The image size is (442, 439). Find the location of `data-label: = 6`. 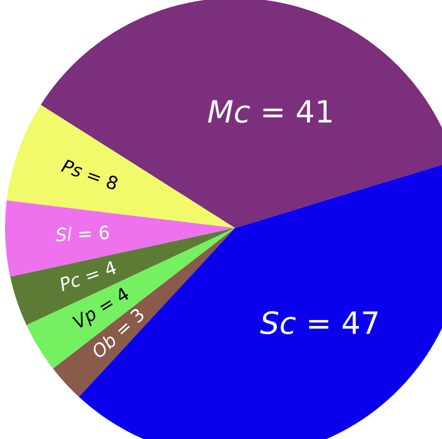

data-label: = 6 is located at coordinates (94, 232).